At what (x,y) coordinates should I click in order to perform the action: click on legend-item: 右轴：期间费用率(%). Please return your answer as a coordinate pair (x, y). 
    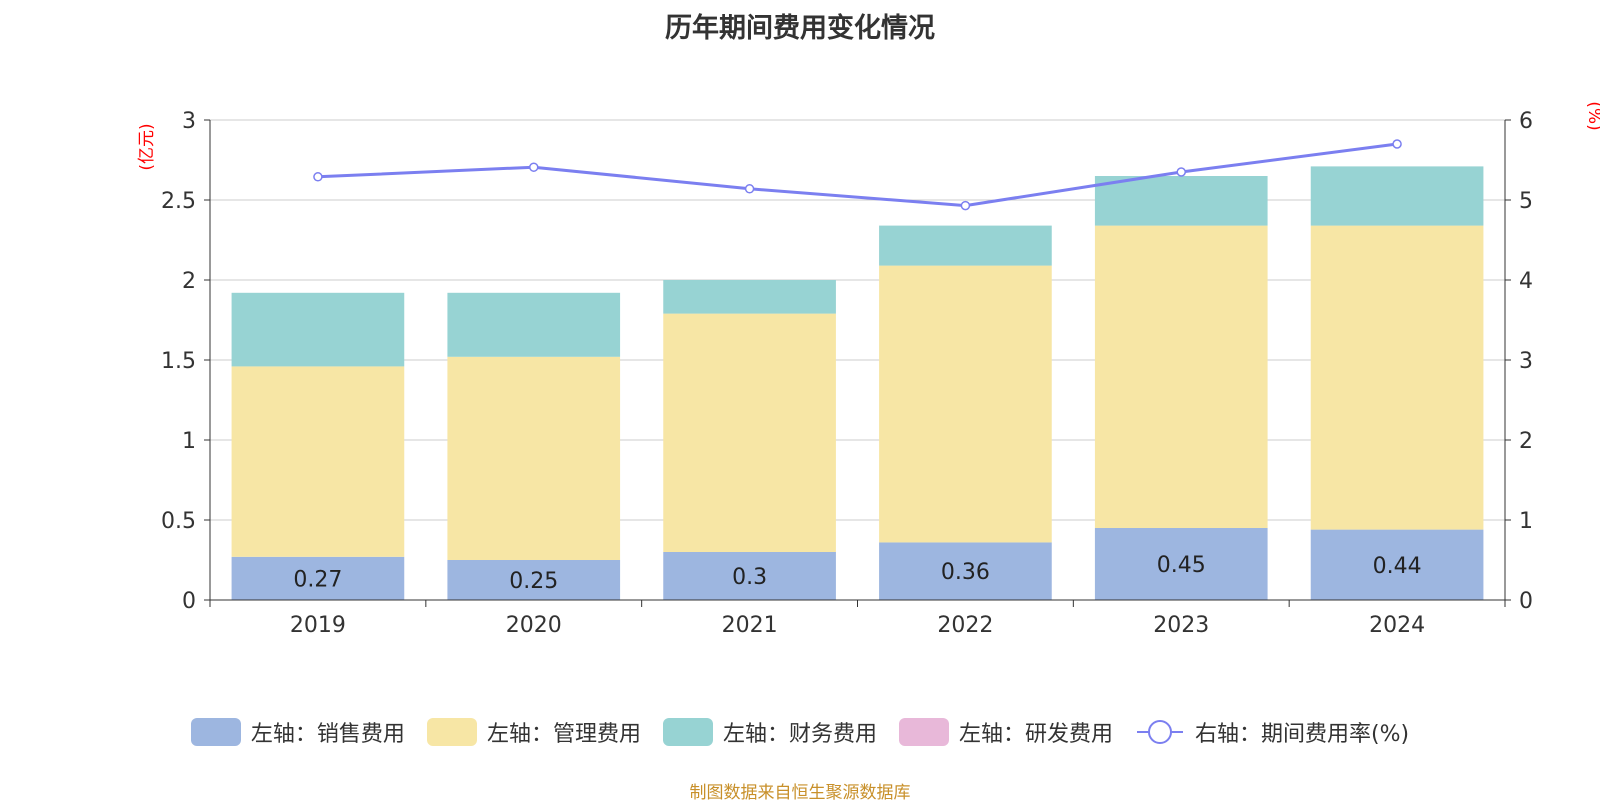
    Looking at the image, I should click on (1272, 732).